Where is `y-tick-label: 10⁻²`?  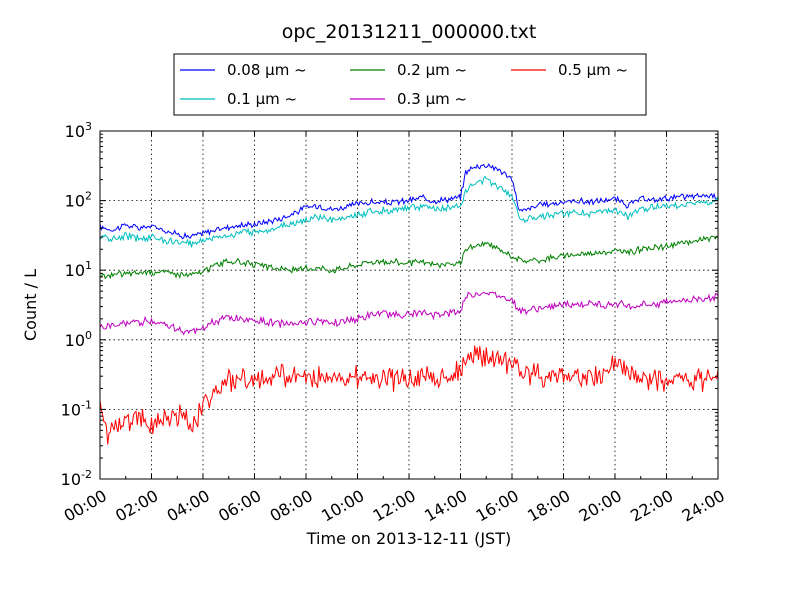
y-tick-label: 10⁻² is located at coordinates (76, 478).